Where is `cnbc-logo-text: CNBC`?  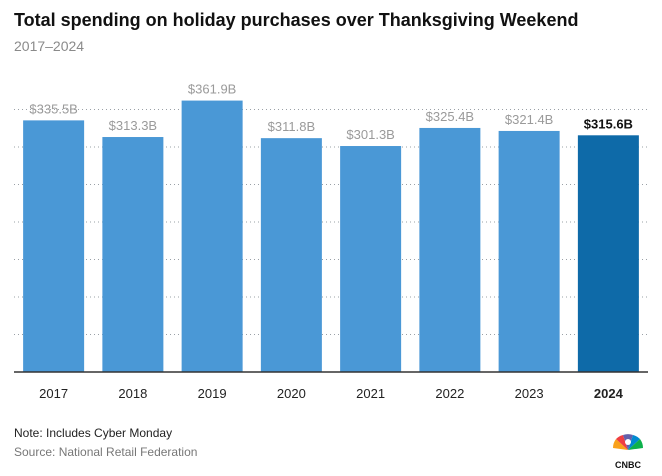 cnbc-logo-text: CNBC is located at coordinates (628, 465).